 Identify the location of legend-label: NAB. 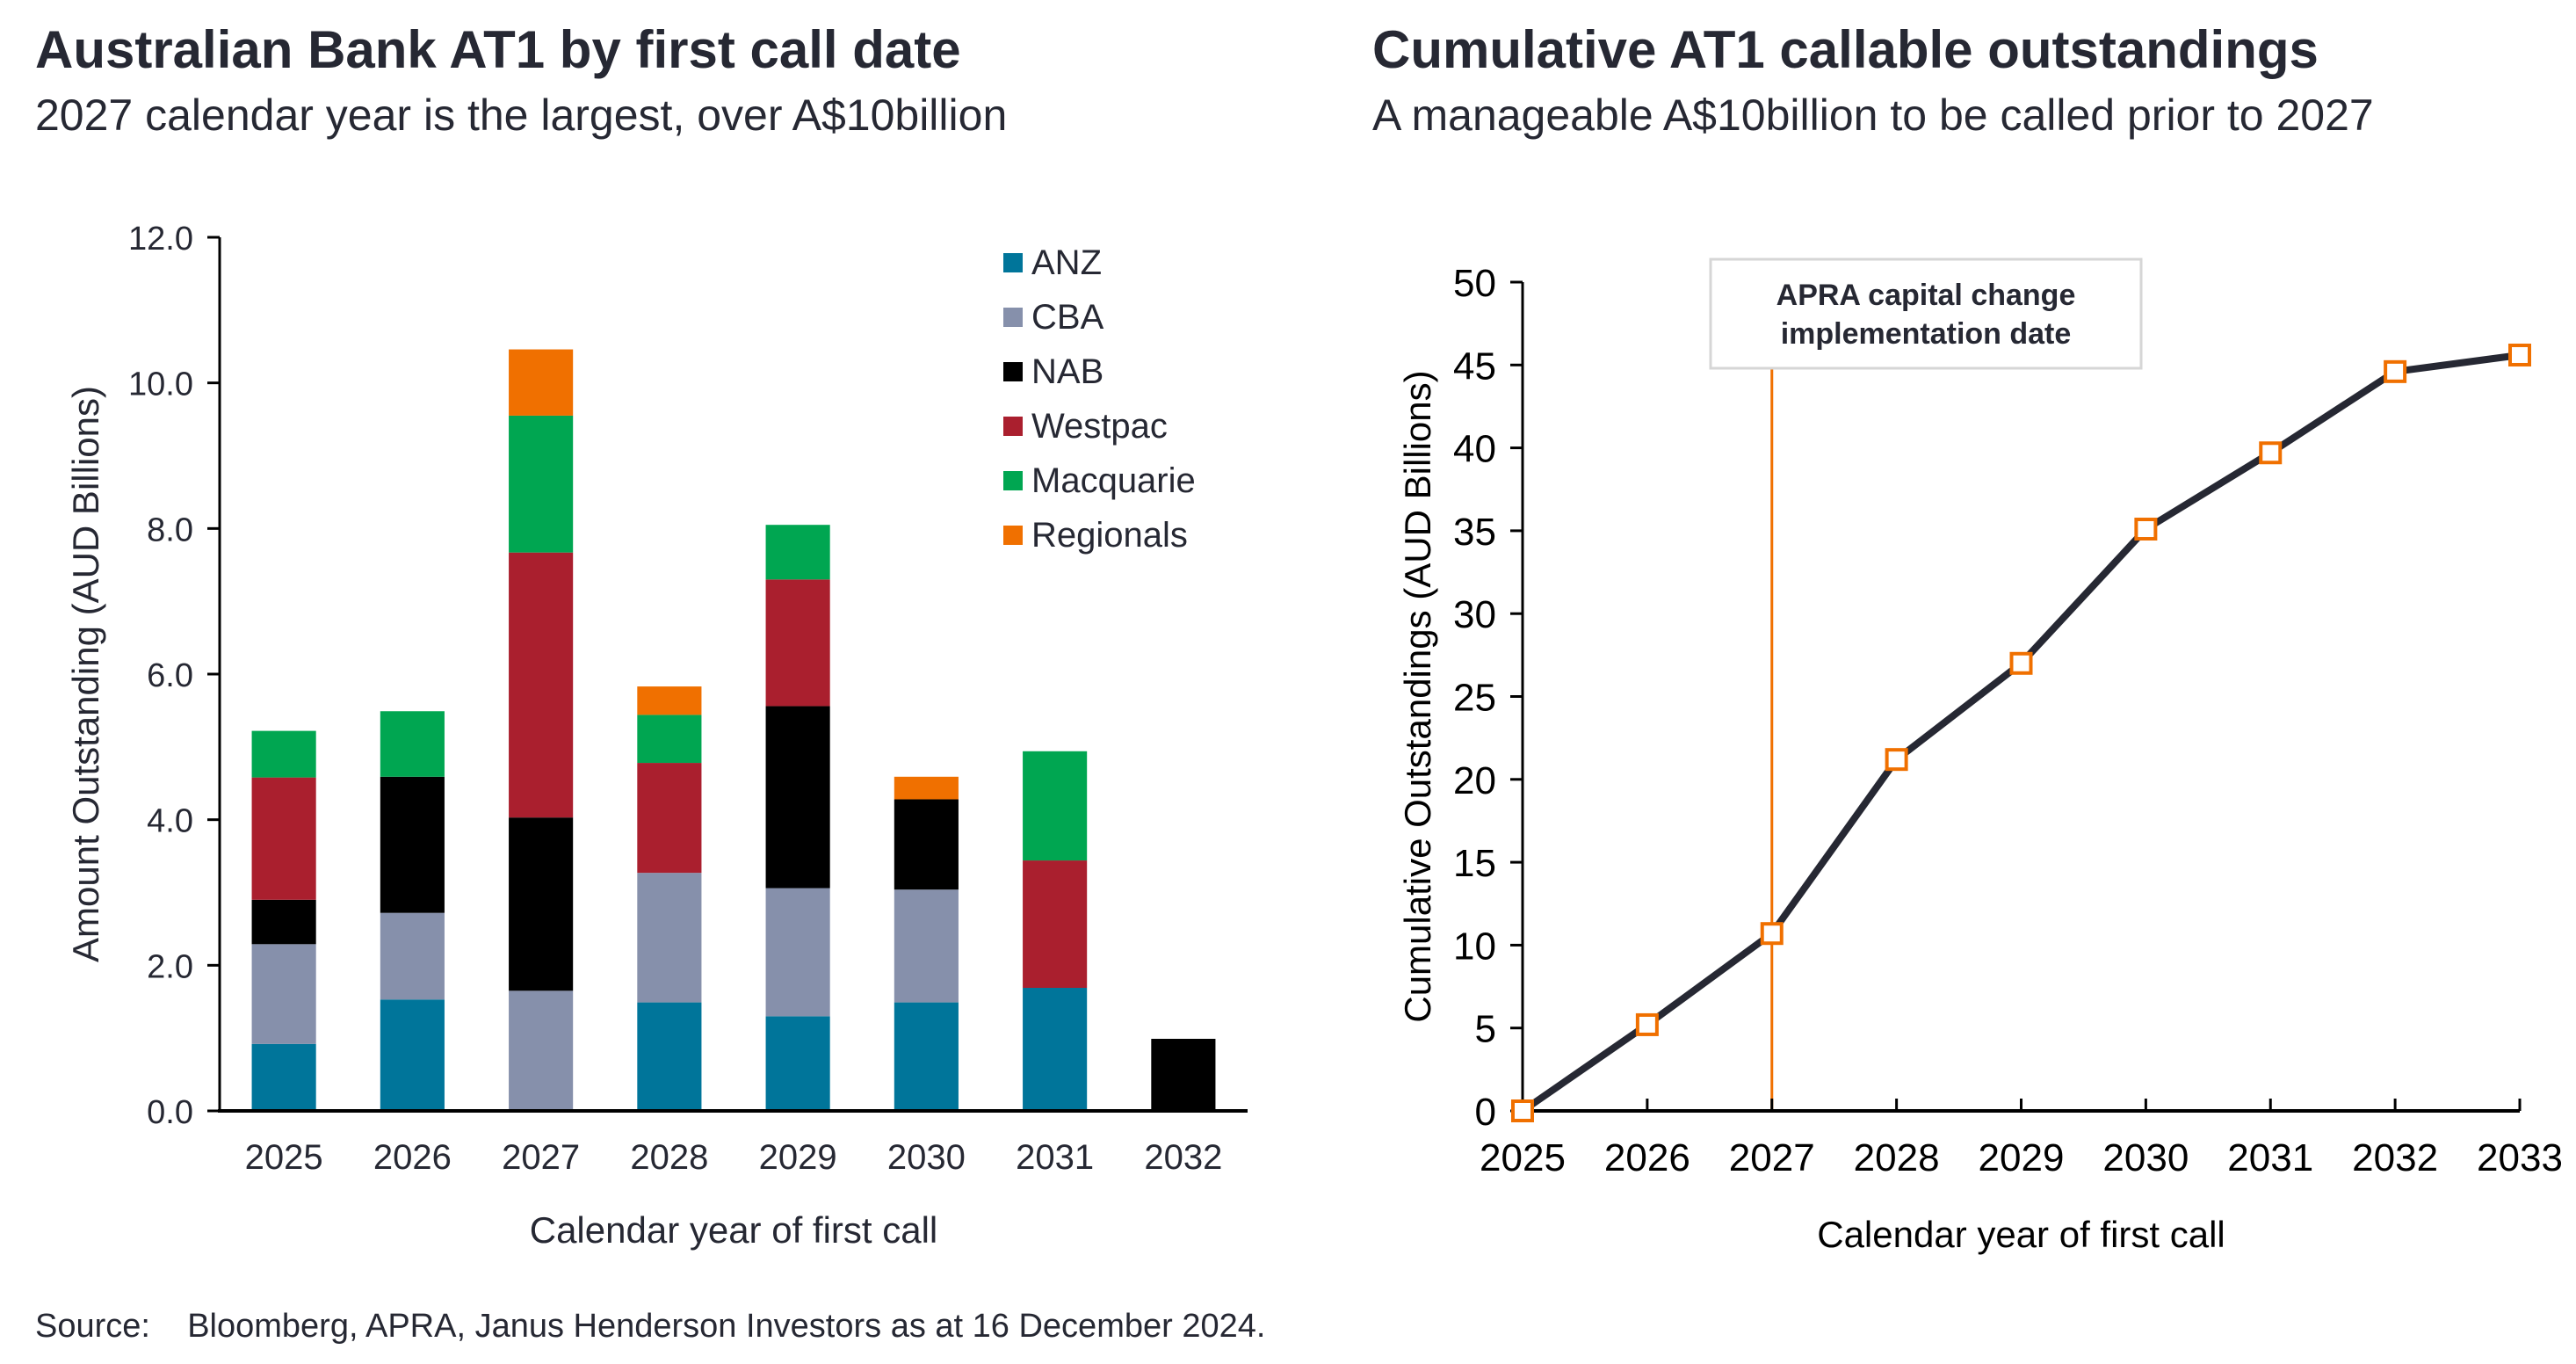
(1067, 372).